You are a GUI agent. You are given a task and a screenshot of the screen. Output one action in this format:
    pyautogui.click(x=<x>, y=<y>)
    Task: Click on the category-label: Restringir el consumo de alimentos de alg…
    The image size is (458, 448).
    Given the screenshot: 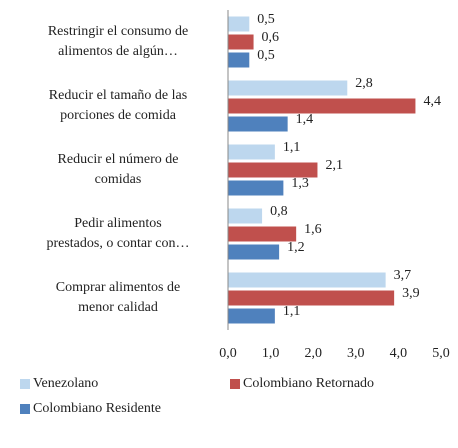 What is the action you would take?
    pyautogui.click(x=118, y=41)
    